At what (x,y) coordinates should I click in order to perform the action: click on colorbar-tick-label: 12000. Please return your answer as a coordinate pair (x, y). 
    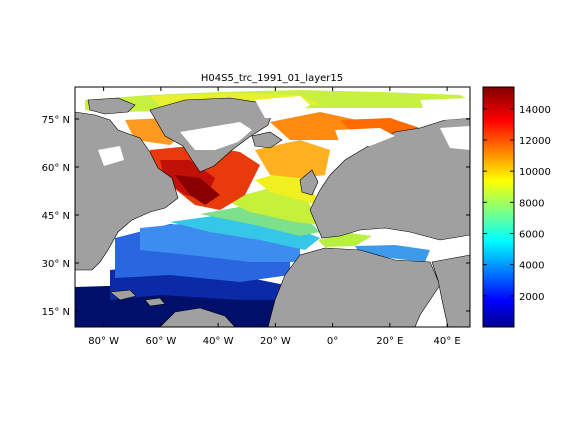
    Looking at the image, I should click on (535, 141).